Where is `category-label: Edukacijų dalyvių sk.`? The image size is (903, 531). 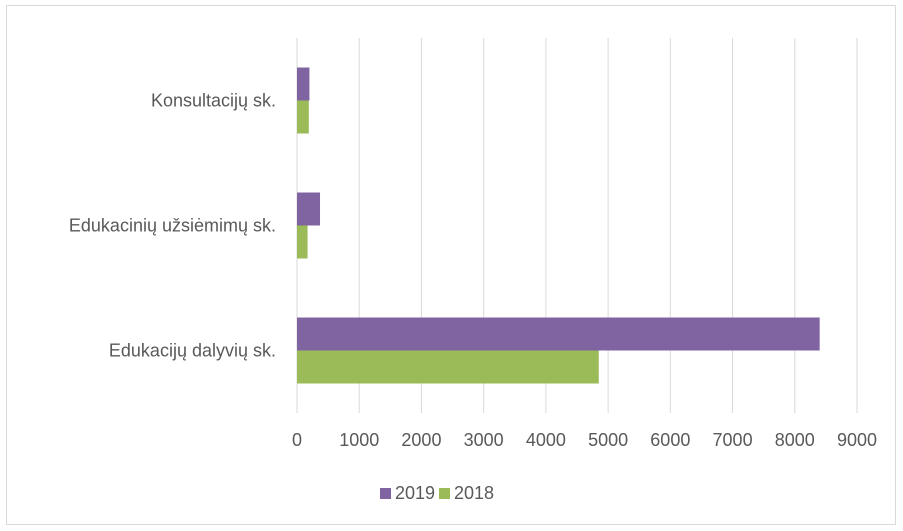
category-label: Edukacijų dalyvių sk. is located at coordinates (192, 351).